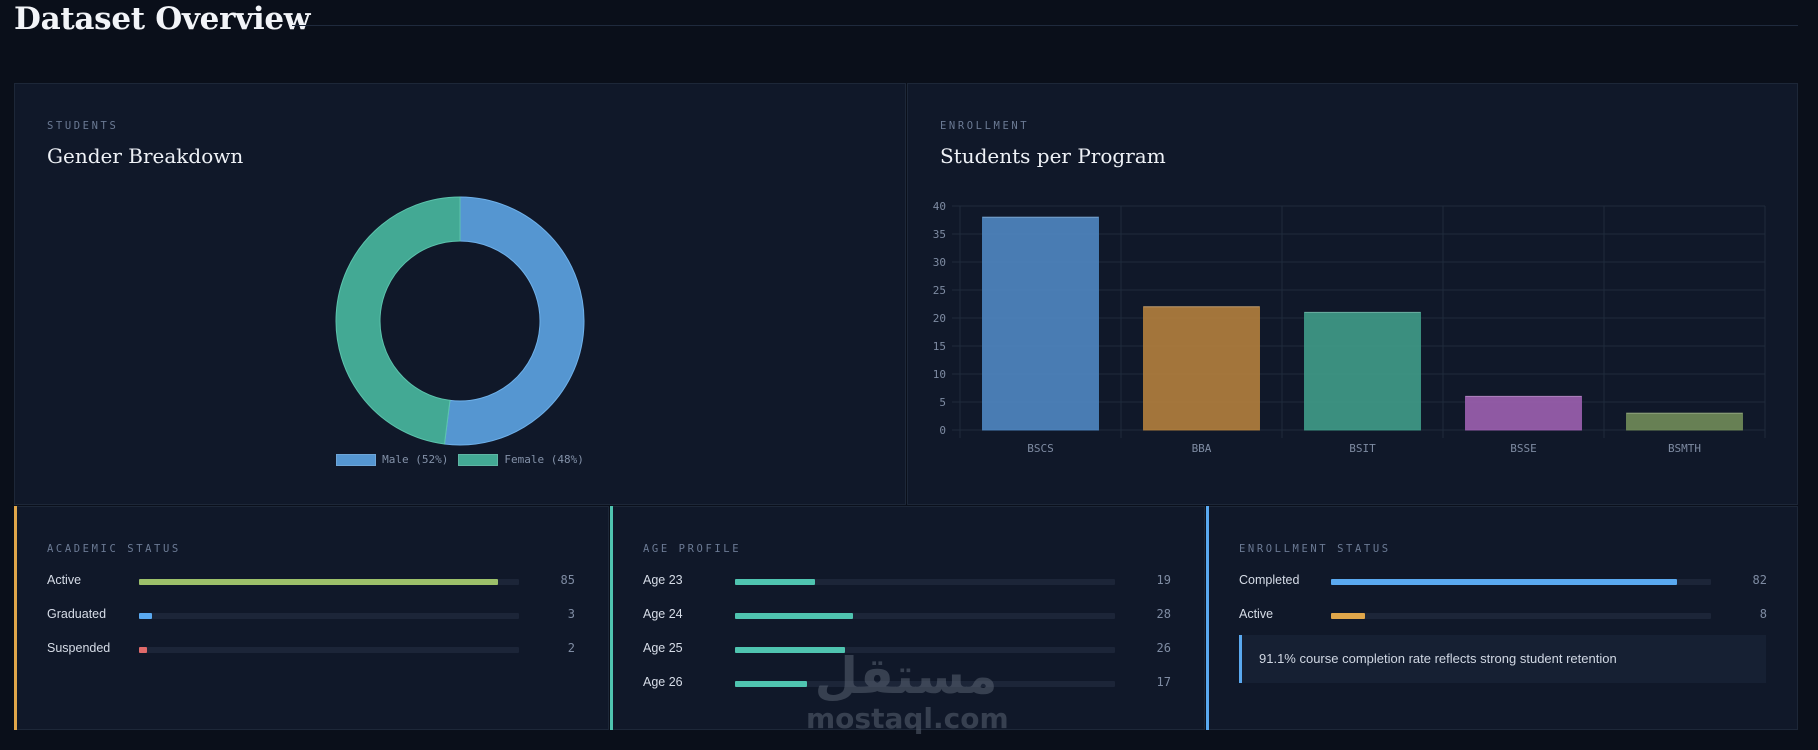 This screenshot has height=750, width=1818. I want to click on donut-legend: Male (52%) Female (48%), so click(460, 459).